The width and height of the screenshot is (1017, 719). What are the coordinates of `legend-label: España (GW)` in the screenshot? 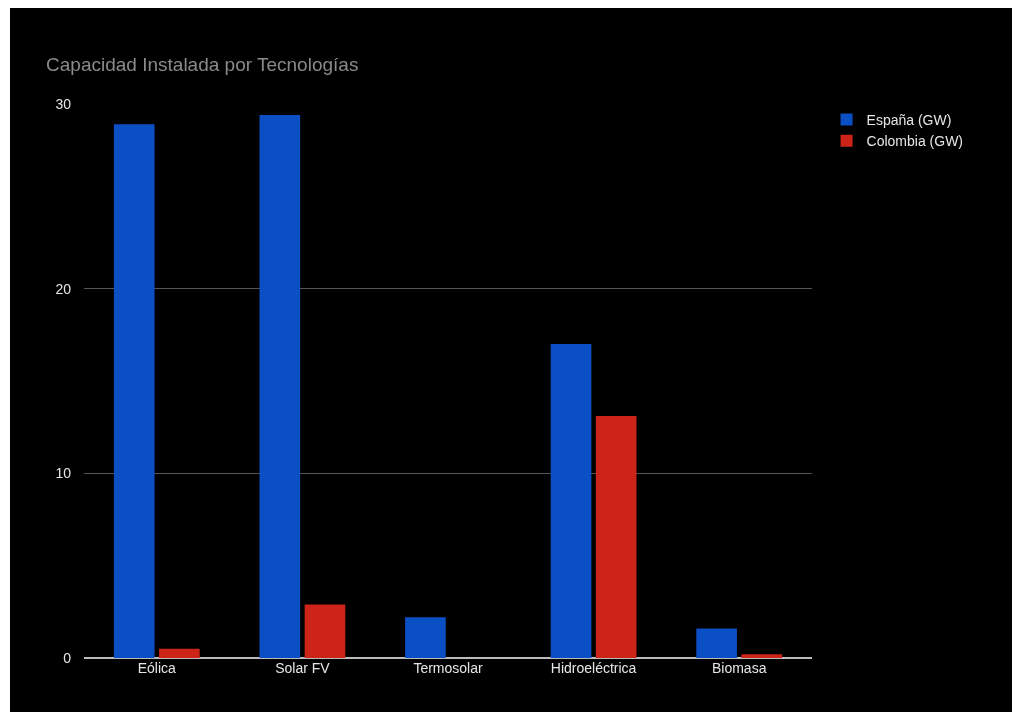 It's located at (909, 120).